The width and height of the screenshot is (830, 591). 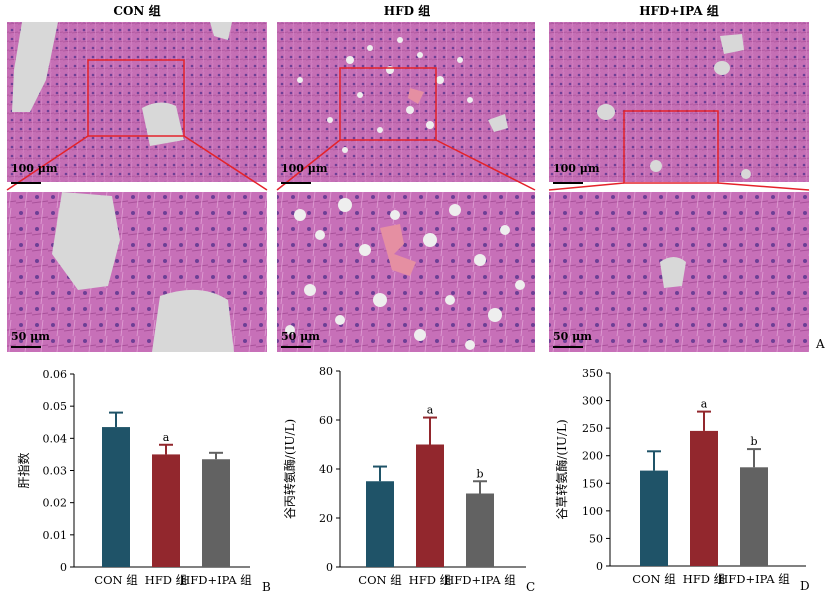 I want to click on con-zoom-image, so click(x=137, y=272).